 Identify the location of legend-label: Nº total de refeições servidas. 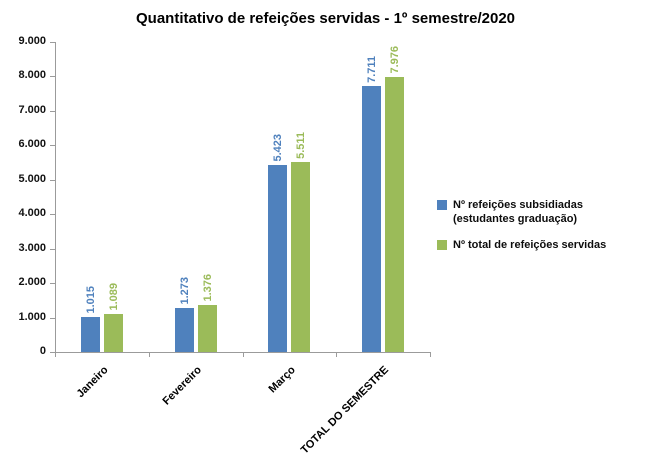
(530, 244).